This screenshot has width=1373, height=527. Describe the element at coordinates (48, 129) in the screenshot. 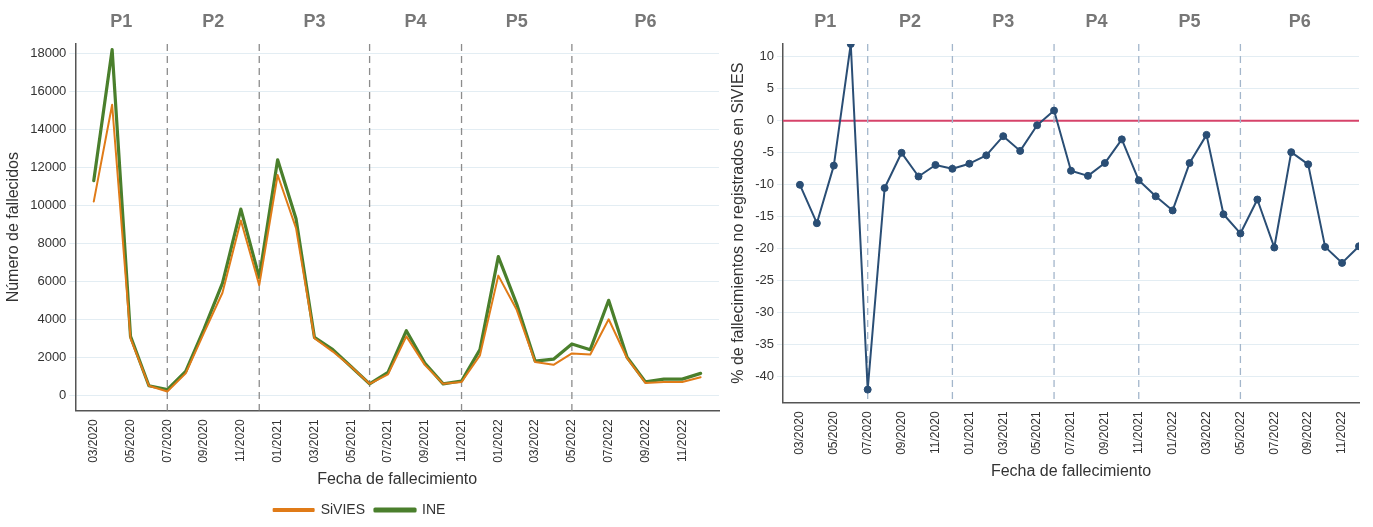

I see `y-tick-label: 14000` at that location.